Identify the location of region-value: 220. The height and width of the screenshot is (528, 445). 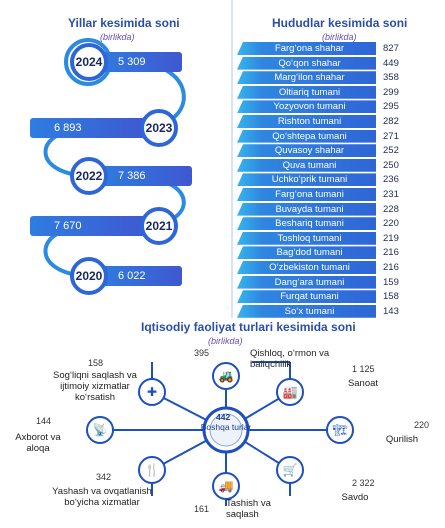
(391, 224).